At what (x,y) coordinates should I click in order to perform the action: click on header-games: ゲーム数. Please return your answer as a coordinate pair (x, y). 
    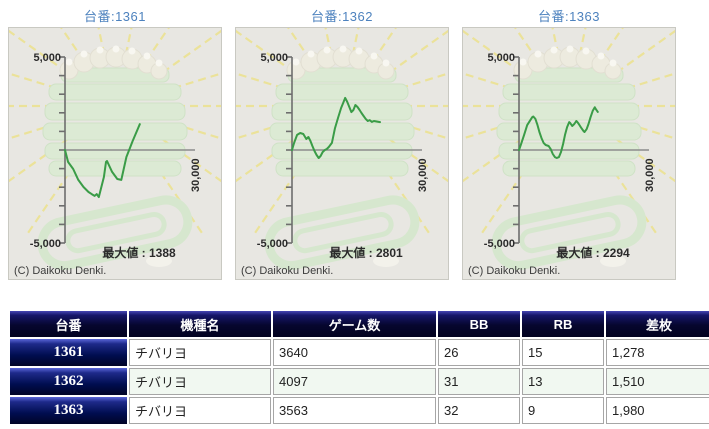
    Looking at the image, I should click on (354, 324).